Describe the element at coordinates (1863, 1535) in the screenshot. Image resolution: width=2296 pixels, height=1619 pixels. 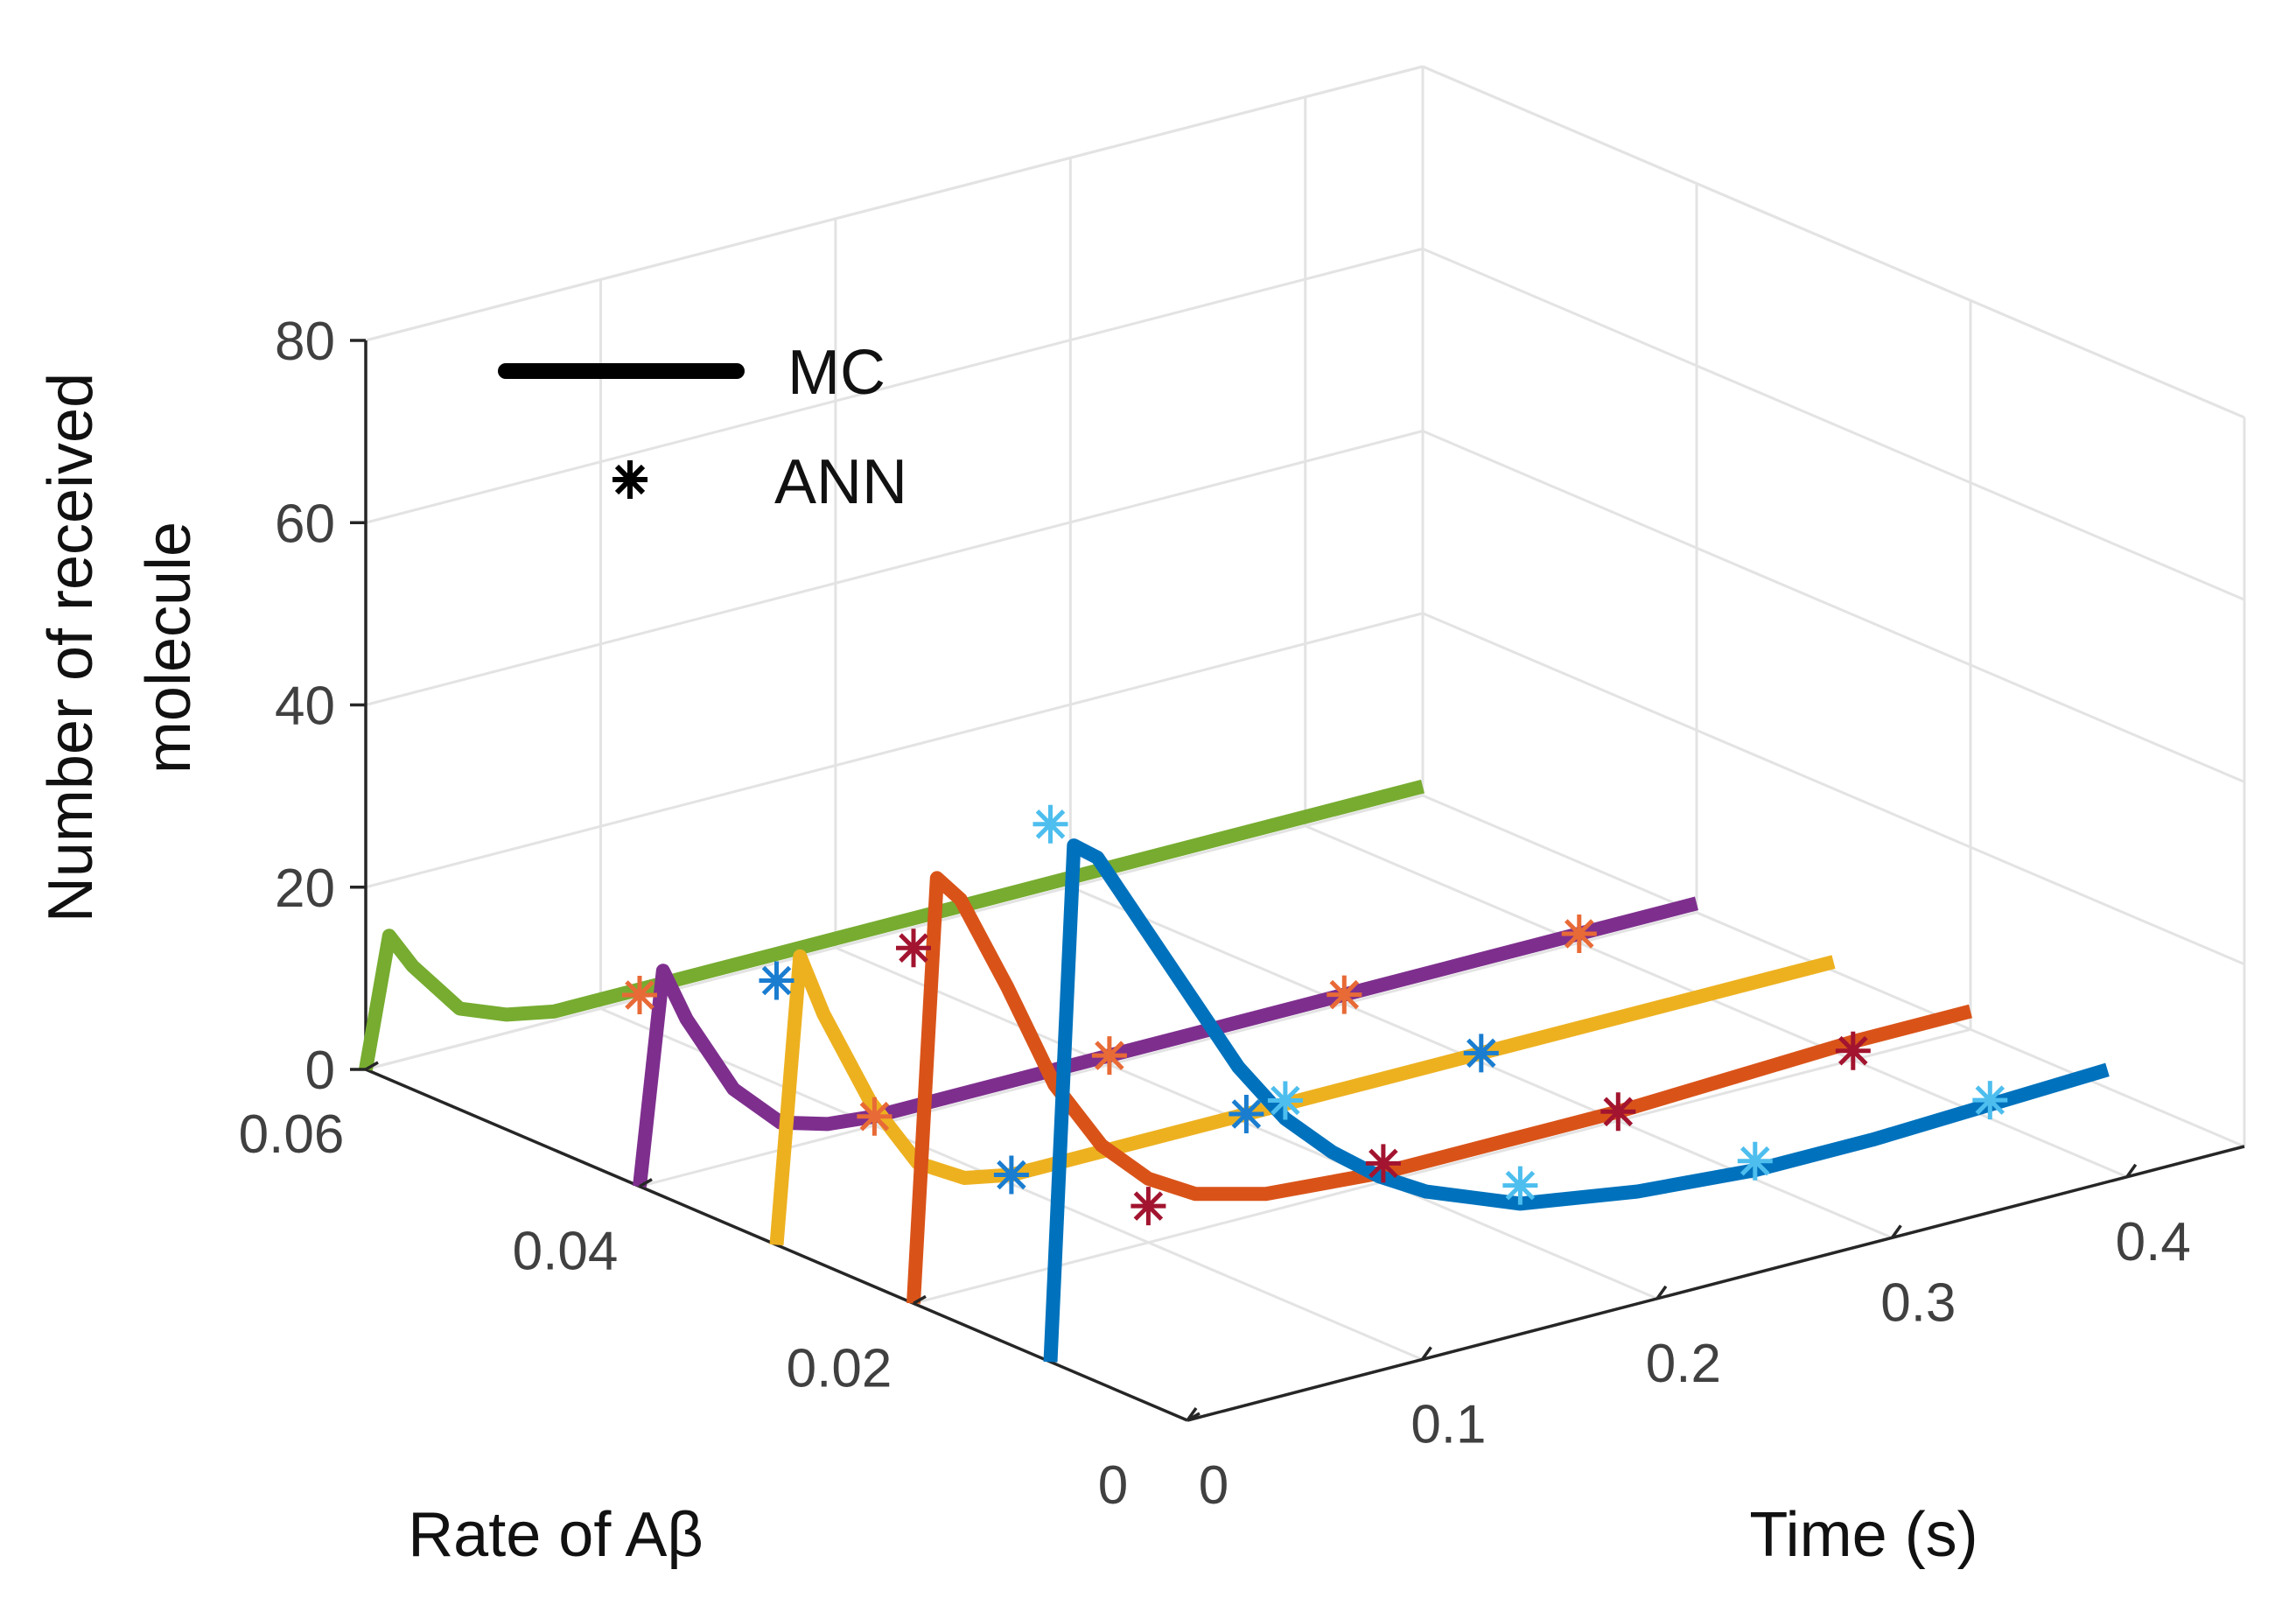
I see `x-axis-title: Time (s)` at that location.